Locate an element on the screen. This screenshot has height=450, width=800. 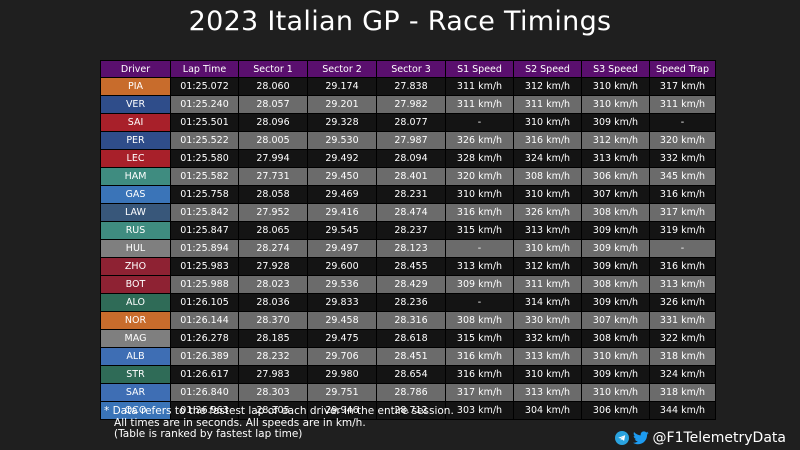
sector-1-cell: 28.185 is located at coordinates (273, 338).